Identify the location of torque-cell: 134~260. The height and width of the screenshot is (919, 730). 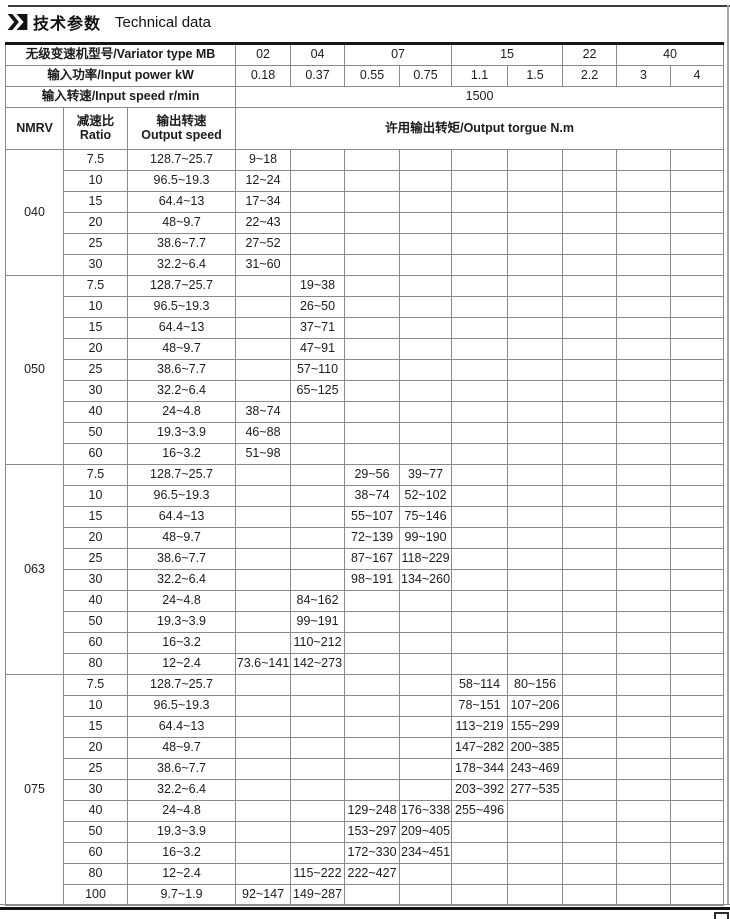
(426, 580).